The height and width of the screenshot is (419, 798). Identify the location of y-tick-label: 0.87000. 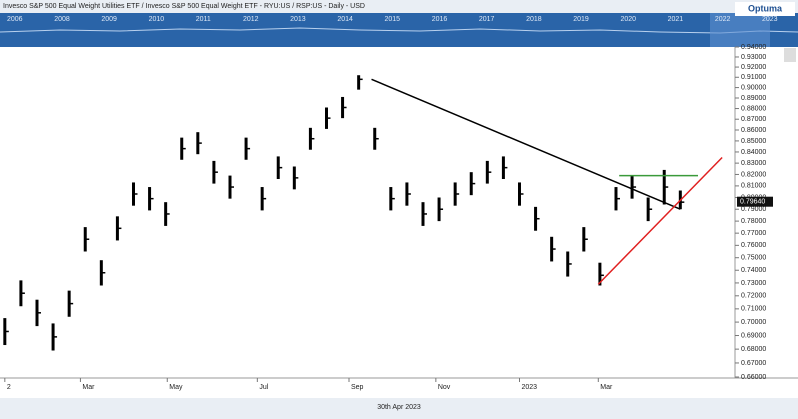
(753, 119).